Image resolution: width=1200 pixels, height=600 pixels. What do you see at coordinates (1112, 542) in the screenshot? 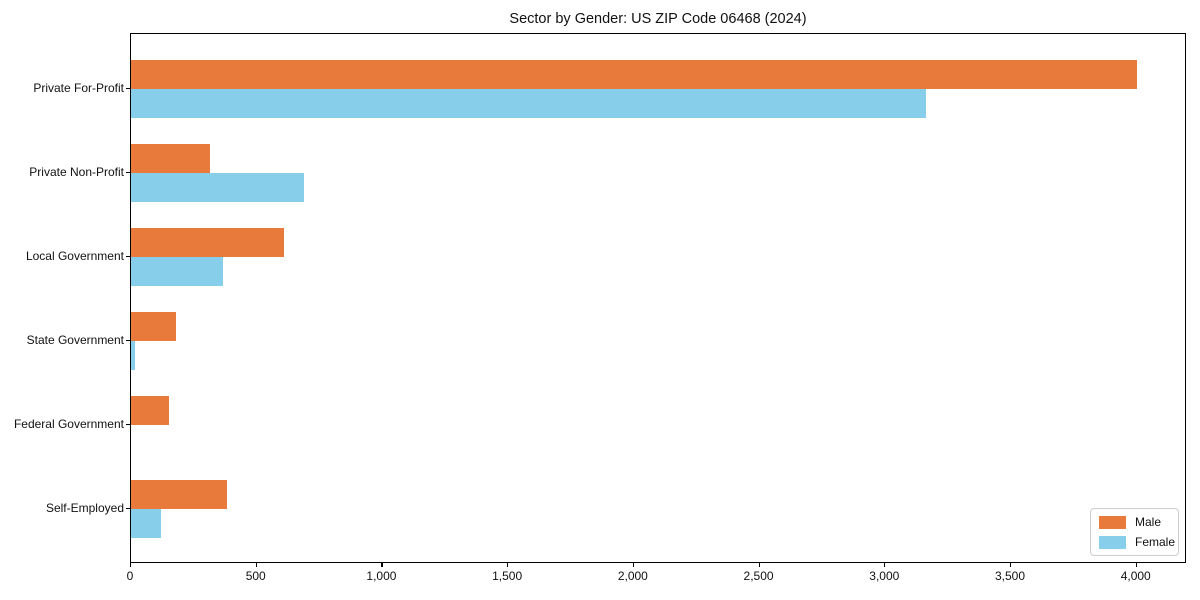
I see `legend-swatch-female` at bounding box center [1112, 542].